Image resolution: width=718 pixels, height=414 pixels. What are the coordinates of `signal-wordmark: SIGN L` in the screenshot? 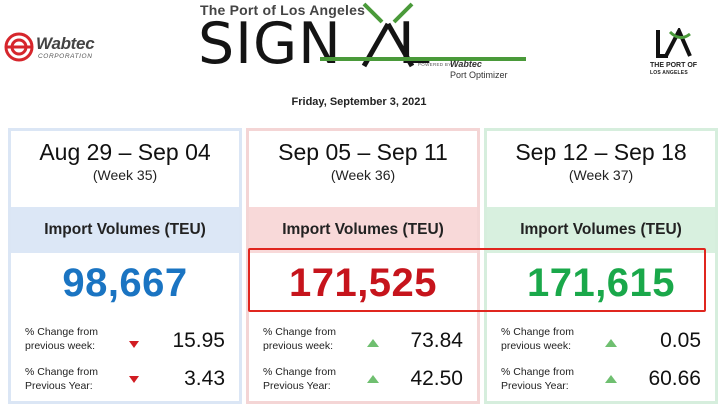 It's located at (314, 44).